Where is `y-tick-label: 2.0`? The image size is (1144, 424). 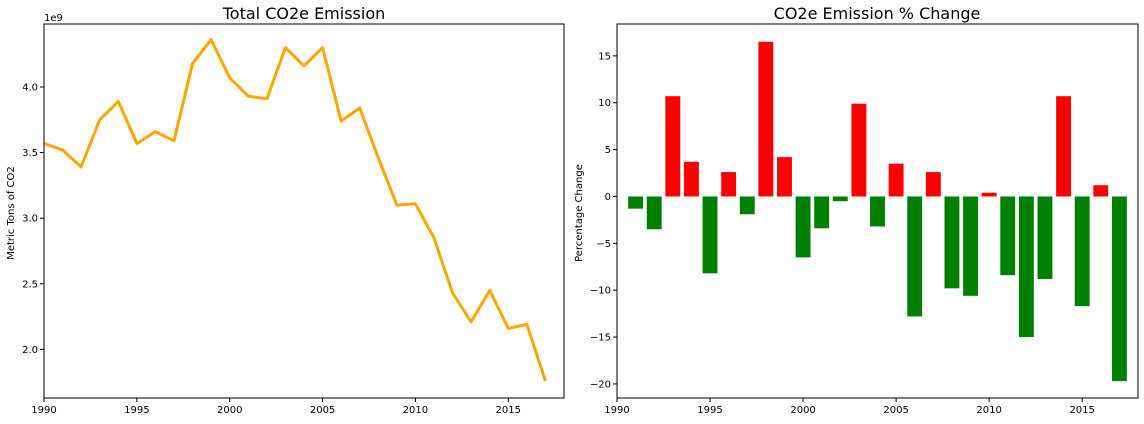 y-tick-label: 2.0 is located at coordinates (30, 350).